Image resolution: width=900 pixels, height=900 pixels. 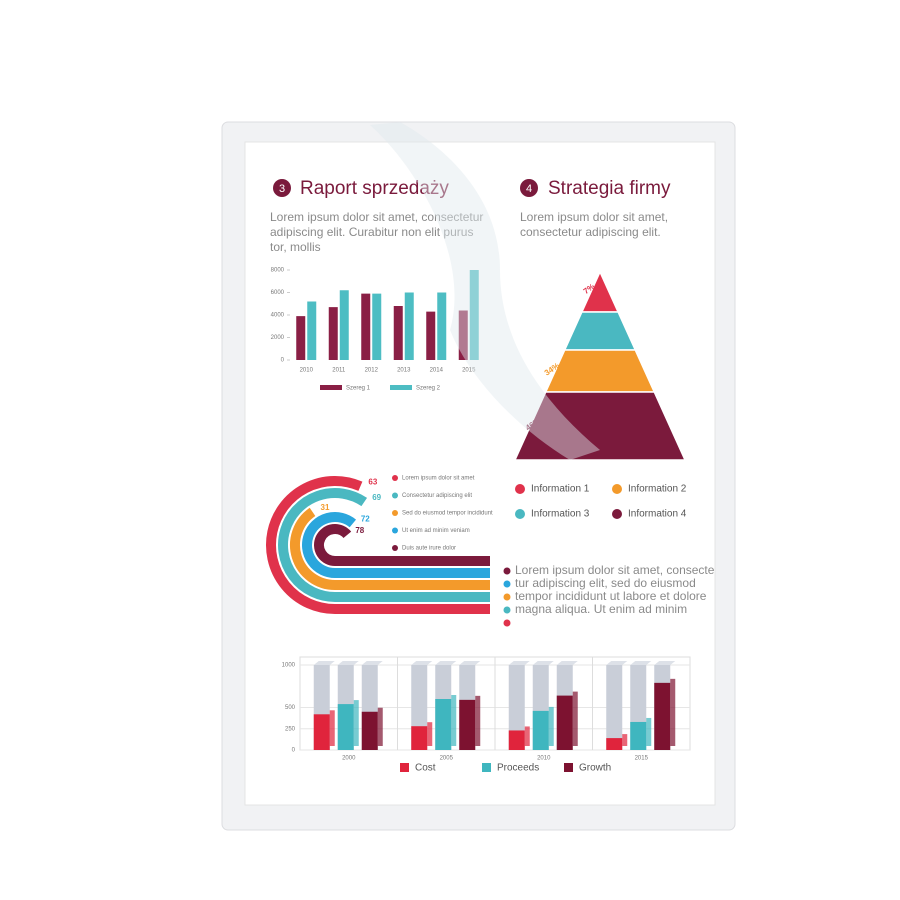 I want to click on legend-label: Duis aute irure dolor, so click(x=429, y=549).